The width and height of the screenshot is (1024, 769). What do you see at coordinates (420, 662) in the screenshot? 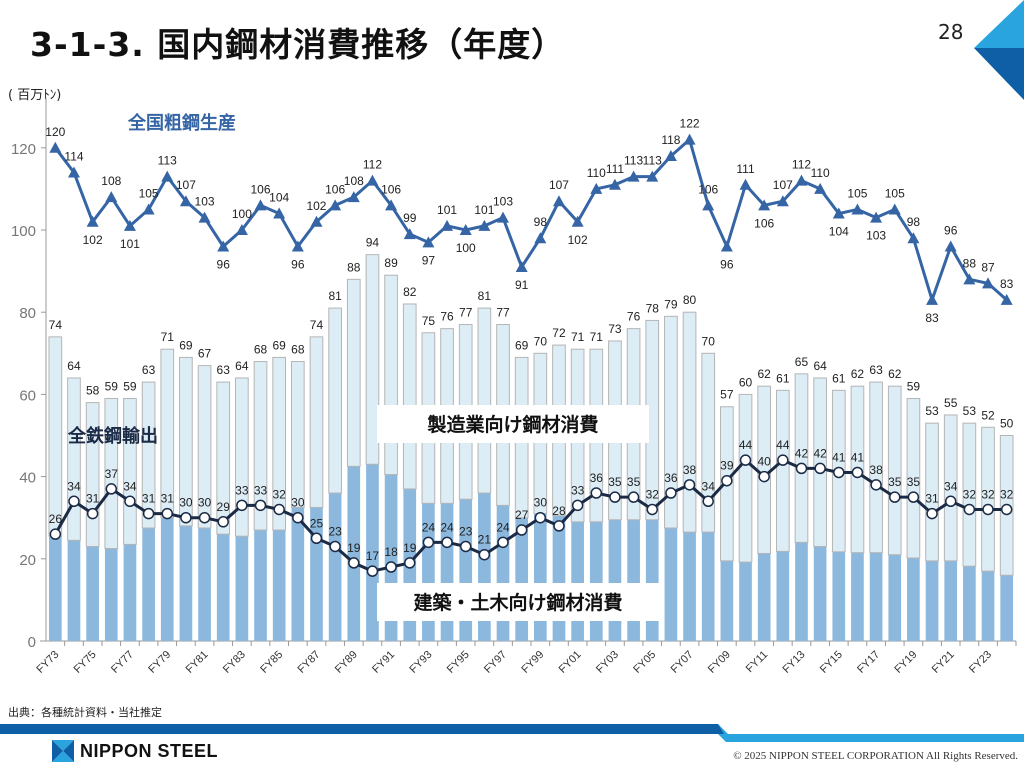
I see `x-tick-label: FY93` at bounding box center [420, 662].